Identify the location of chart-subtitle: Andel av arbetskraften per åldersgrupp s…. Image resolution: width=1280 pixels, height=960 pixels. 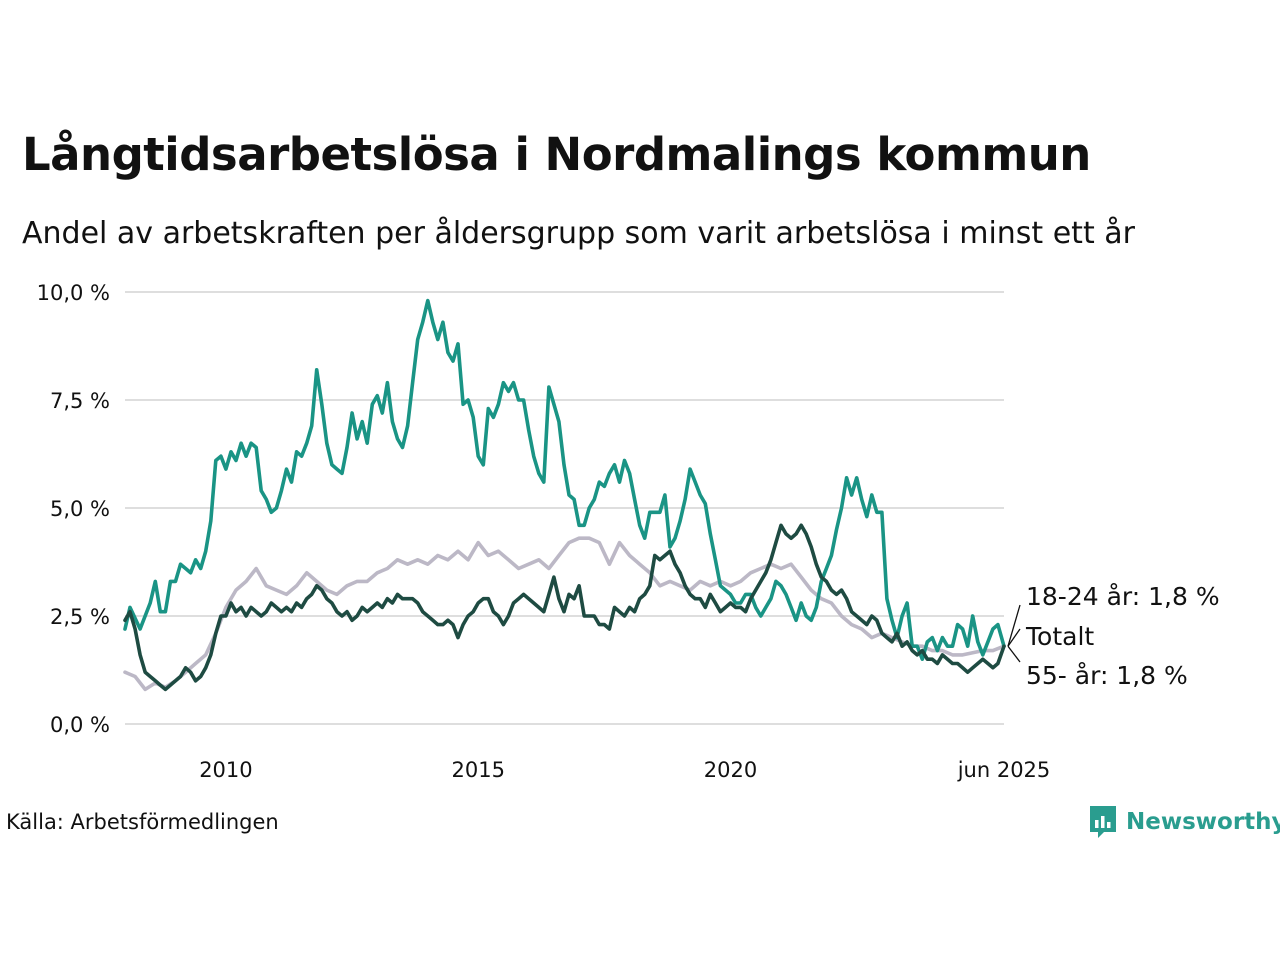
(578, 233).